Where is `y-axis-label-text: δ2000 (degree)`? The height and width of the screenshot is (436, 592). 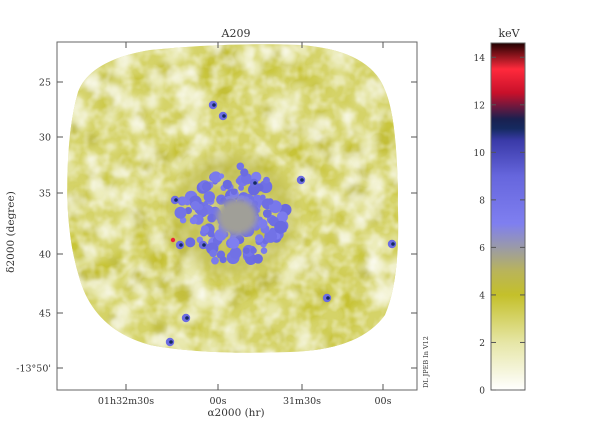
y-axis-label-text: δ2000 (degree) is located at coordinates (11, 232).